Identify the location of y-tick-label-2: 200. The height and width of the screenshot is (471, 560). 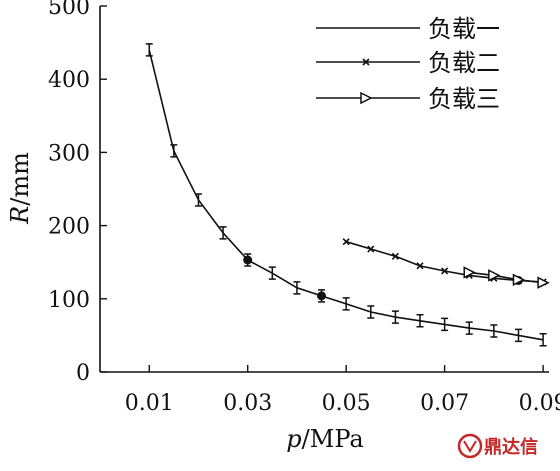
(69, 227).